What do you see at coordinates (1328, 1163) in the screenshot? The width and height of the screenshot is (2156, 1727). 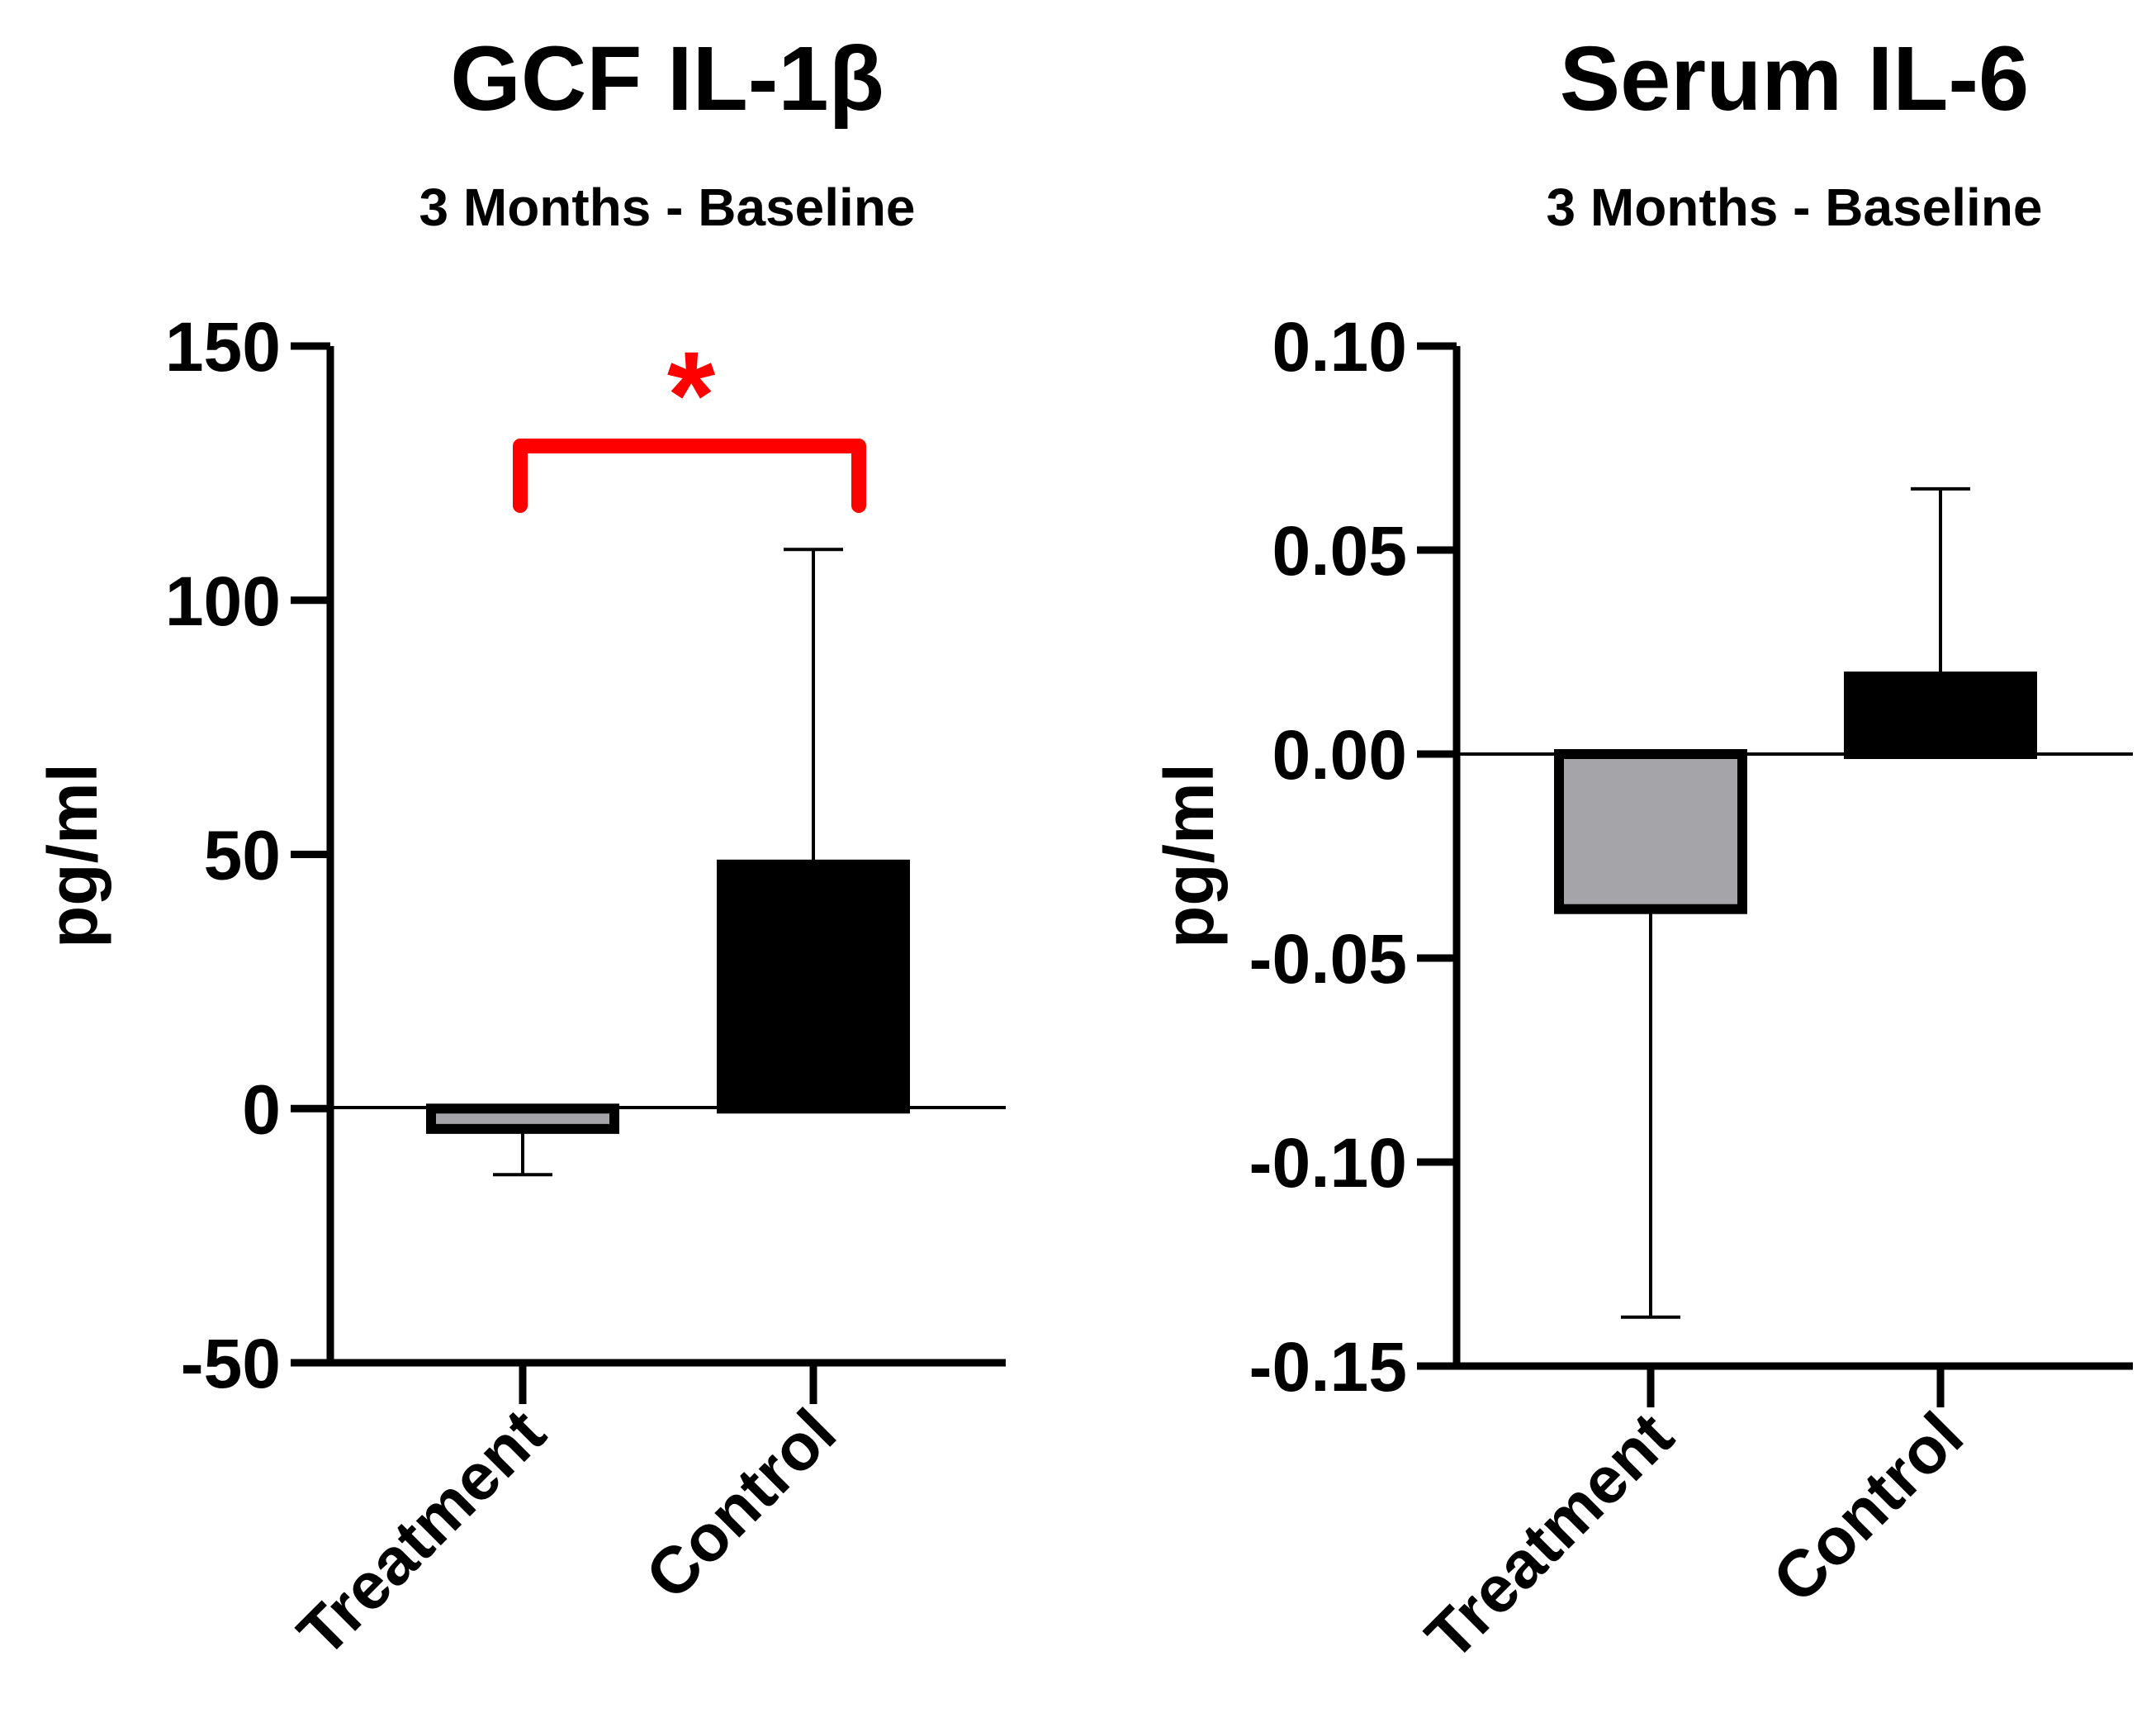 I see `y-tick-label: -0.10` at bounding box center [1328, 1163].